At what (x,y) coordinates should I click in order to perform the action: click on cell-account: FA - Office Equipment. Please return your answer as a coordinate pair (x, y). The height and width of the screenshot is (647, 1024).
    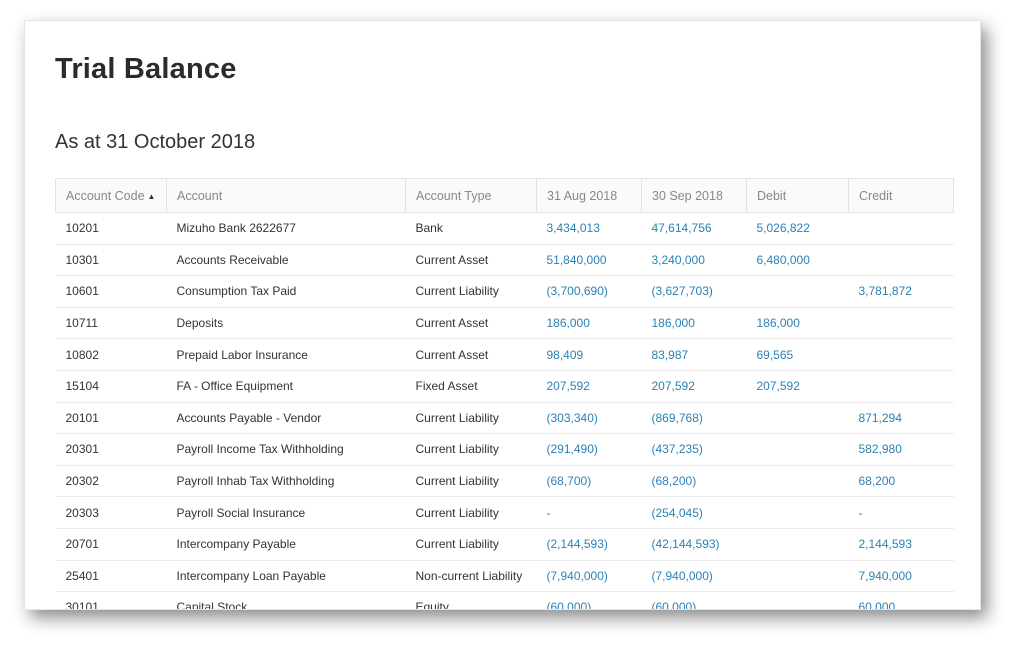
    Looking at the image, I should click on (286, 386).